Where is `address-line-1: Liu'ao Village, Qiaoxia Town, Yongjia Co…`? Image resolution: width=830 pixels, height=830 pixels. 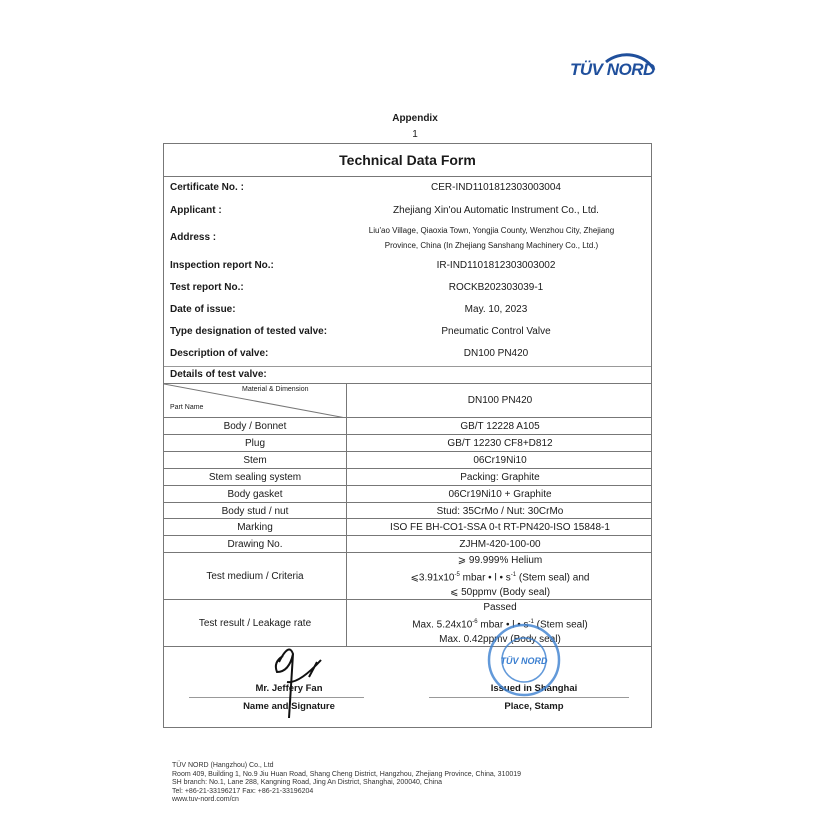 address-line-1: Liu'ao Village, Qiaoxia Town, Yongjia Co… is located at coordinates (491, 230).